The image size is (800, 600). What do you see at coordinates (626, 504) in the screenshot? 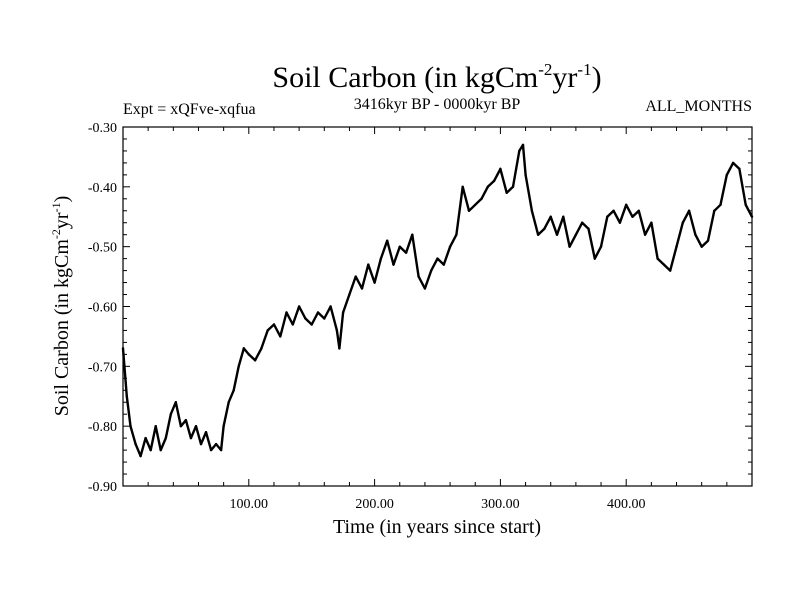
I see `x-tick-label: 400.00` at bounding box center [626, 504].